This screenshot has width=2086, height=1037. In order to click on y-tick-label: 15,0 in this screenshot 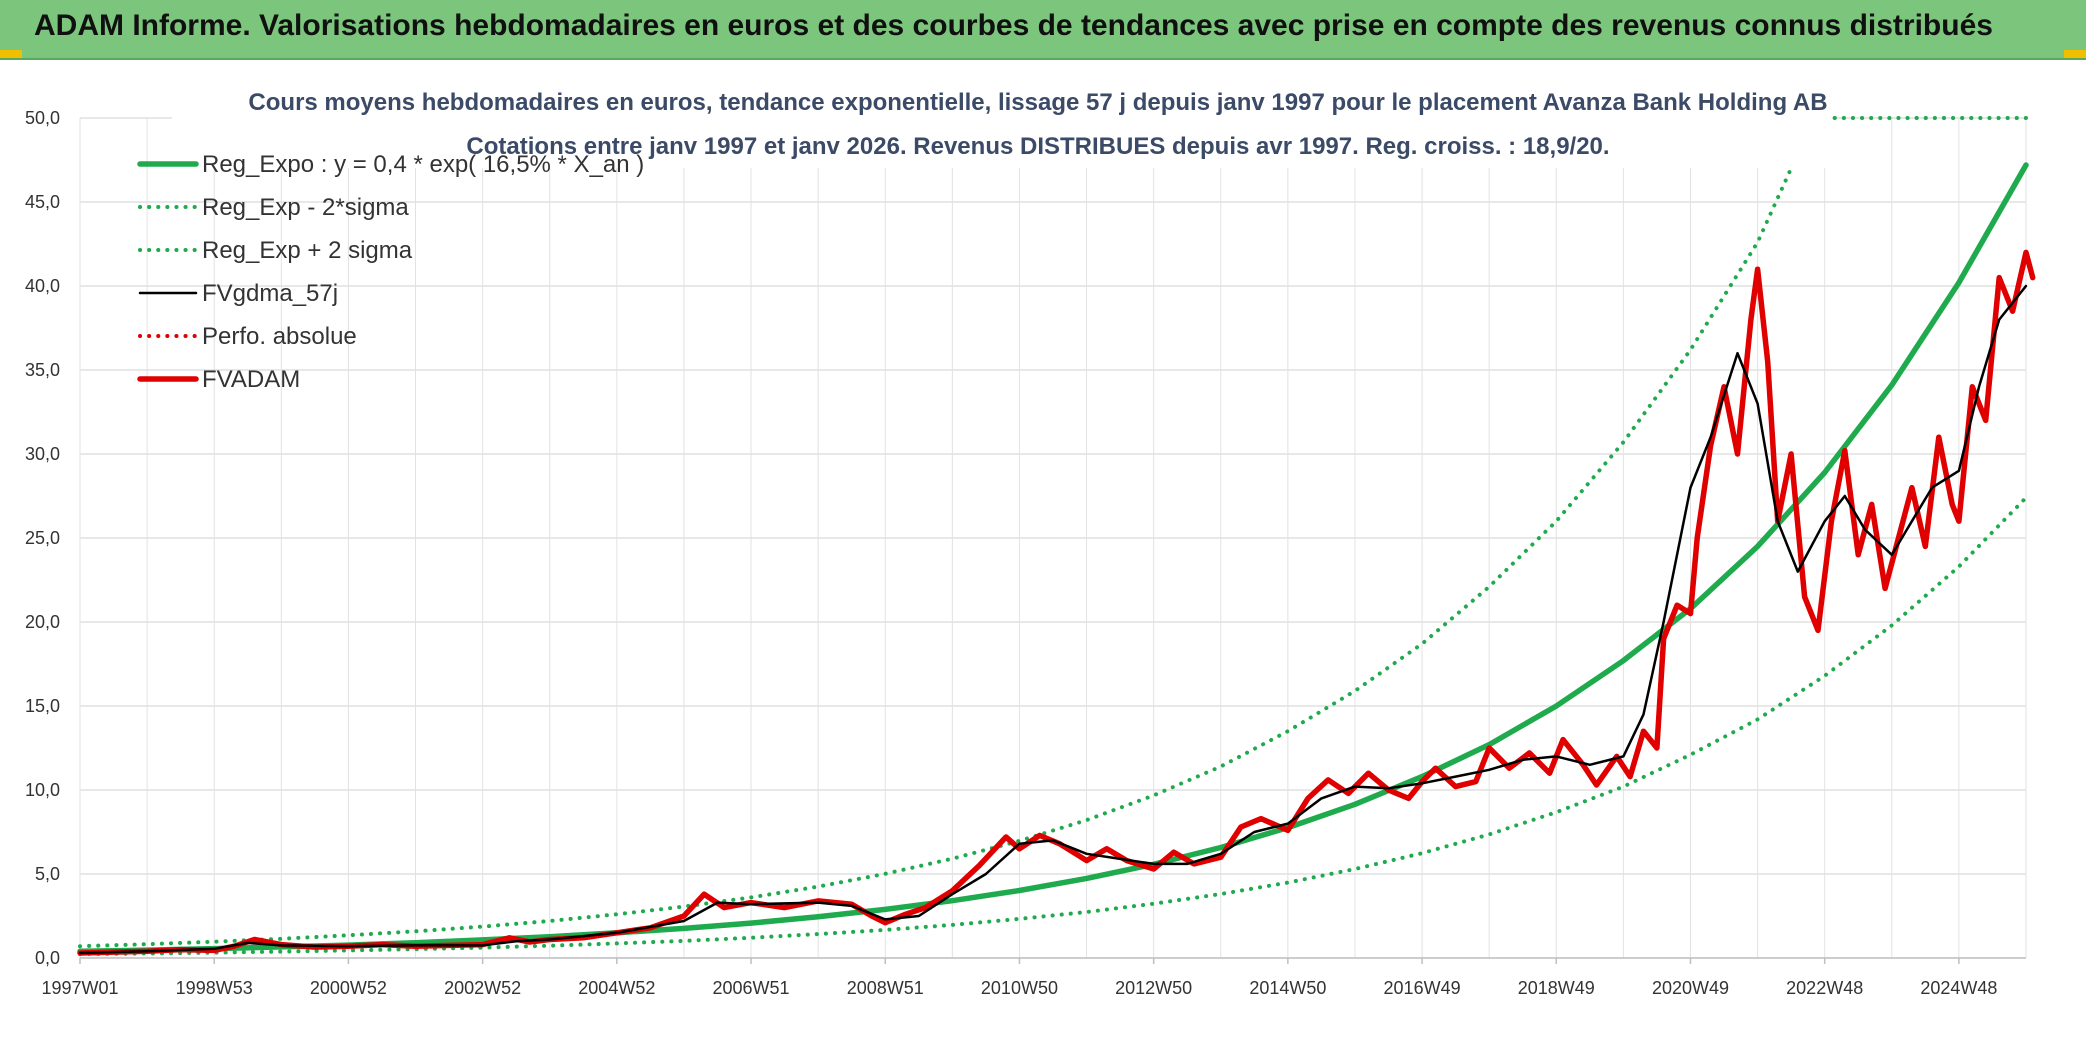, I will do `click(42, 706)`.